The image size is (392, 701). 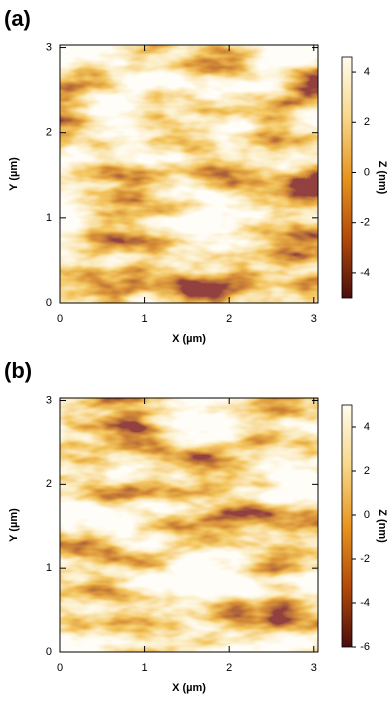 What do you see at coordinates (17, 18) in the screenshot?
I see `panel-label: (a)` at bounding box center [17, 18].